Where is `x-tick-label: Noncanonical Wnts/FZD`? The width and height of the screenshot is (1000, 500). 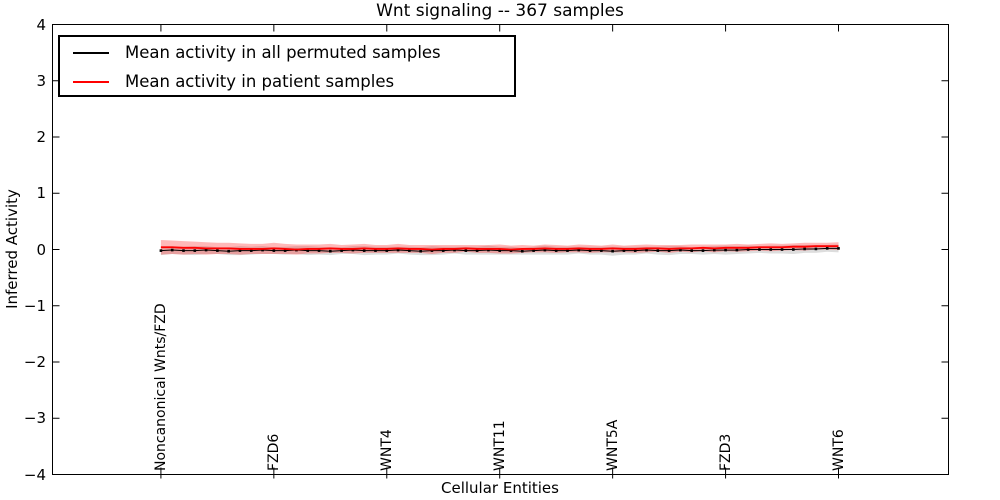 x-tick-label: Noncanonical Wnts/FZD is located at coordinates (160, 387).